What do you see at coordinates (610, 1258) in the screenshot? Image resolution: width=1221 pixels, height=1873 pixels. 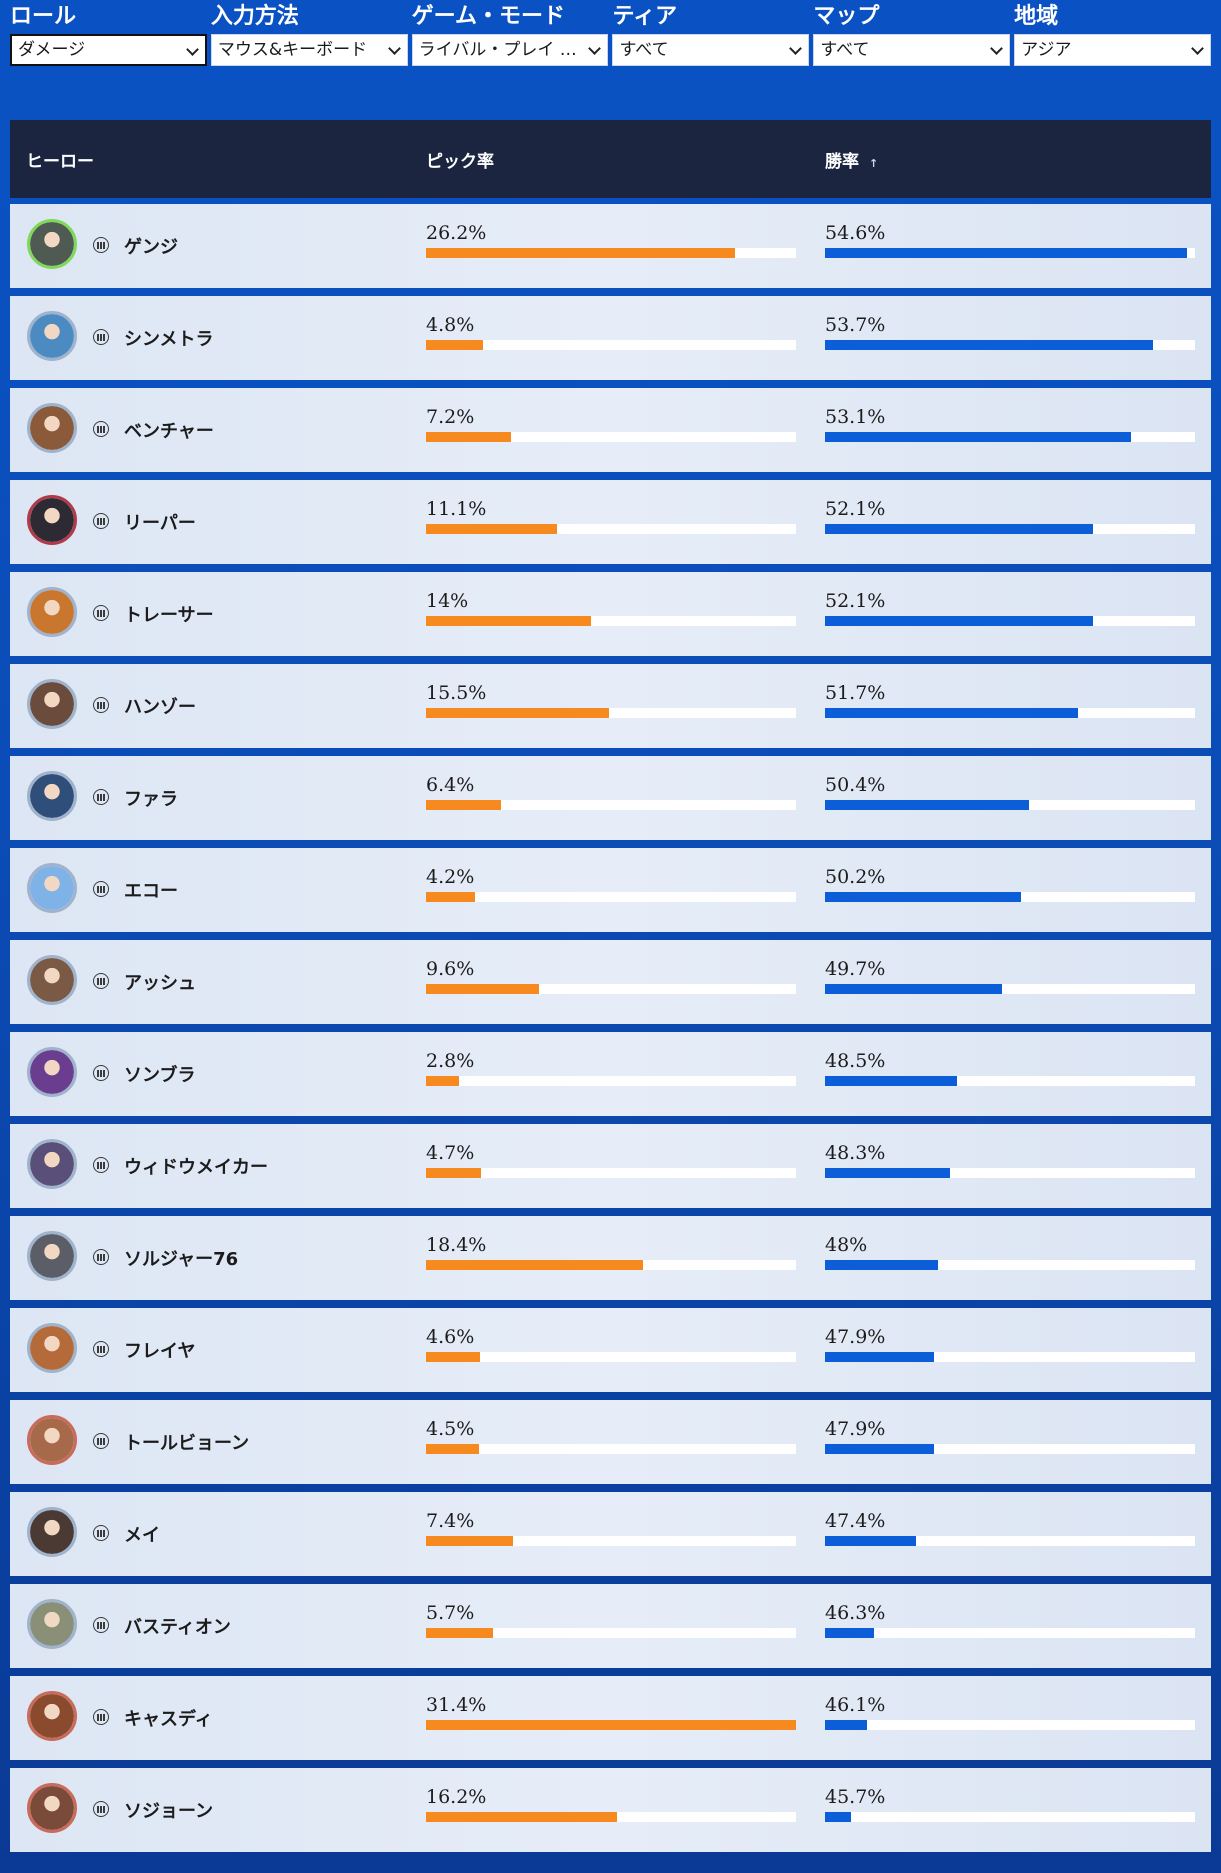 I see `table-row: ソルジャー76 18.4% 48%` at bounding box center [610, 1258].